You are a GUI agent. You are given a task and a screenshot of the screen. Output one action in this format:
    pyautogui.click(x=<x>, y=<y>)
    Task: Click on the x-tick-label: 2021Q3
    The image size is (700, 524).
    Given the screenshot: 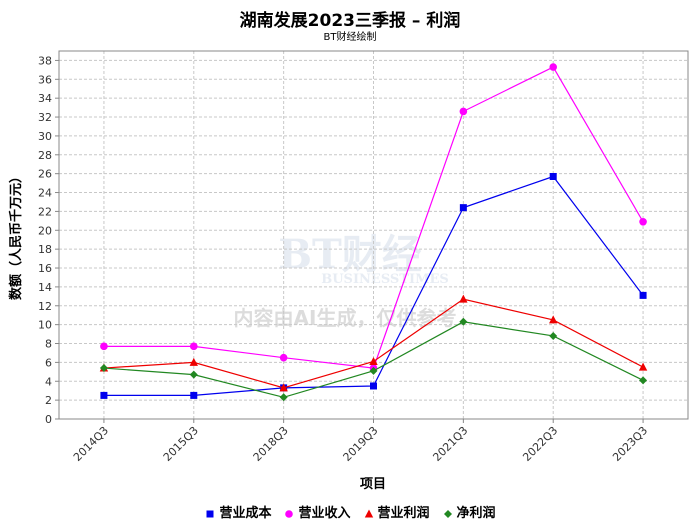 What is the action you would take?
    pyautogui.click(x=450, y=444)
    